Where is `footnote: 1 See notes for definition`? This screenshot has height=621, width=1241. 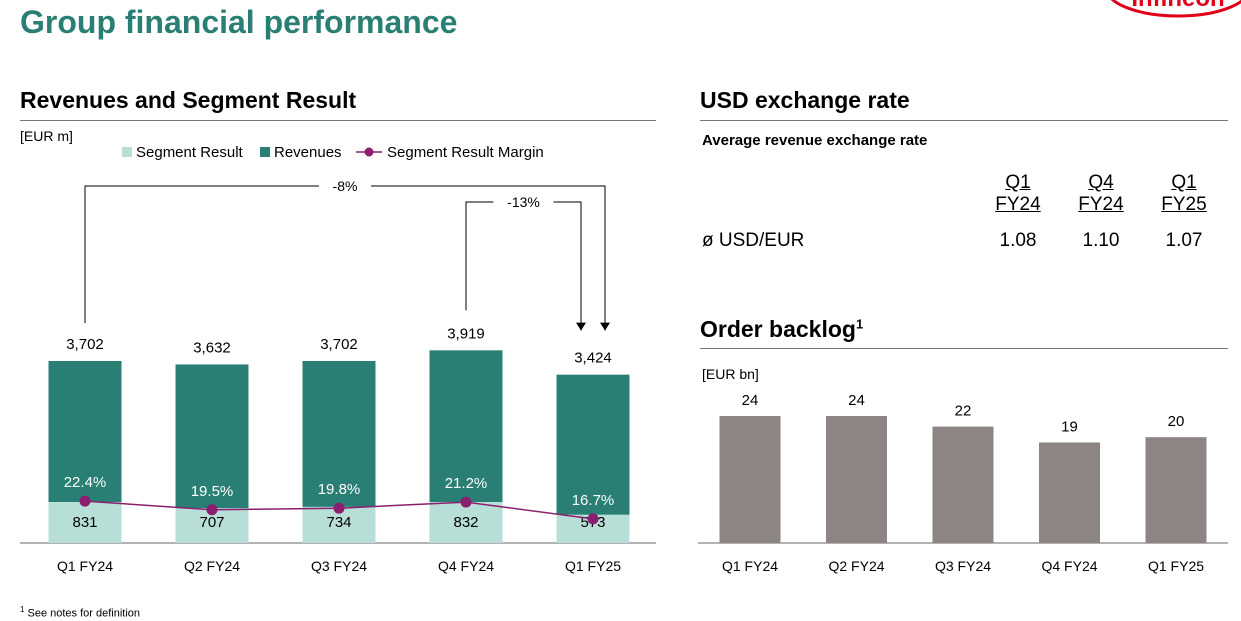 footnote: 1 See notes for definition is located at coordinates (80, 612).